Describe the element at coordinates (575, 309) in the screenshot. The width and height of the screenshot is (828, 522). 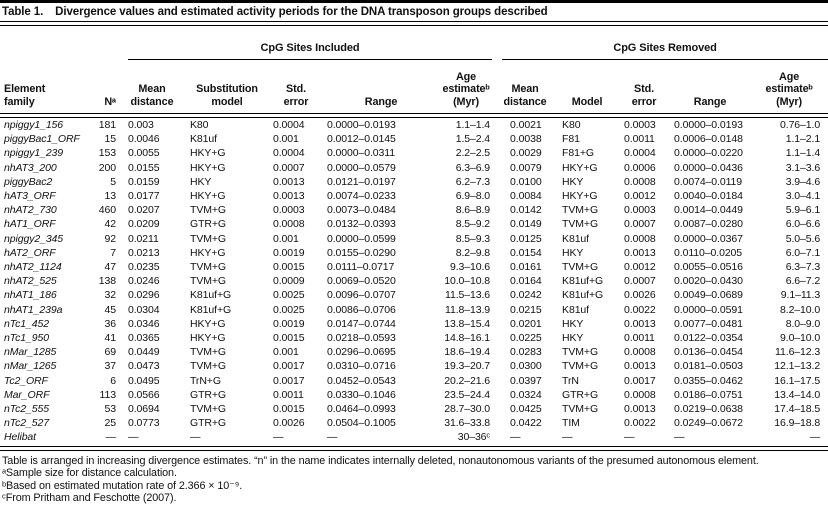
I see `model-removed-cell: K81uf` at that location.